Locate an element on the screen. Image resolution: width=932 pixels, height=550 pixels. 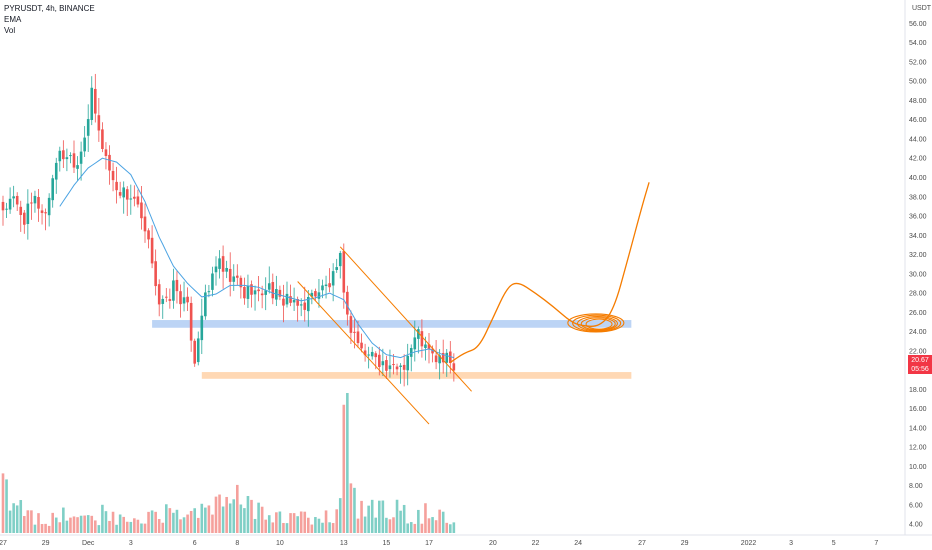
channel-lower-line is located at coordinates (363, 353).